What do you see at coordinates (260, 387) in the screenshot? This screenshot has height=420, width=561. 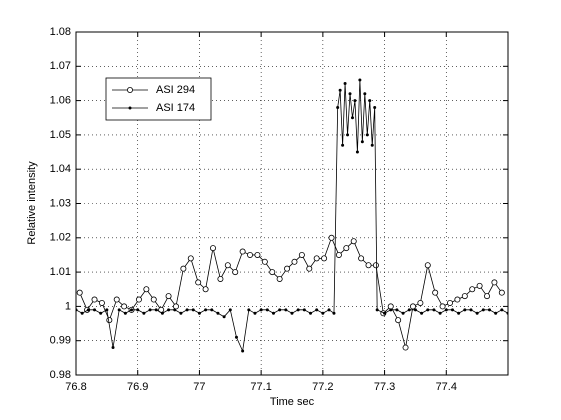 I see `x-tick-label: 77.1` at bounding box center [260, 387].